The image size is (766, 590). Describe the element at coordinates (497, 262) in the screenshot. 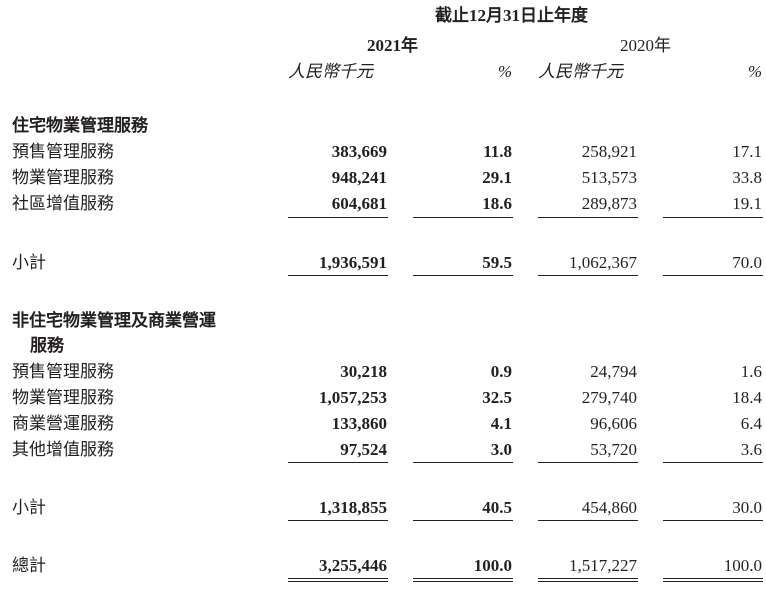

I see `pct-2021: 59.5` at that location.